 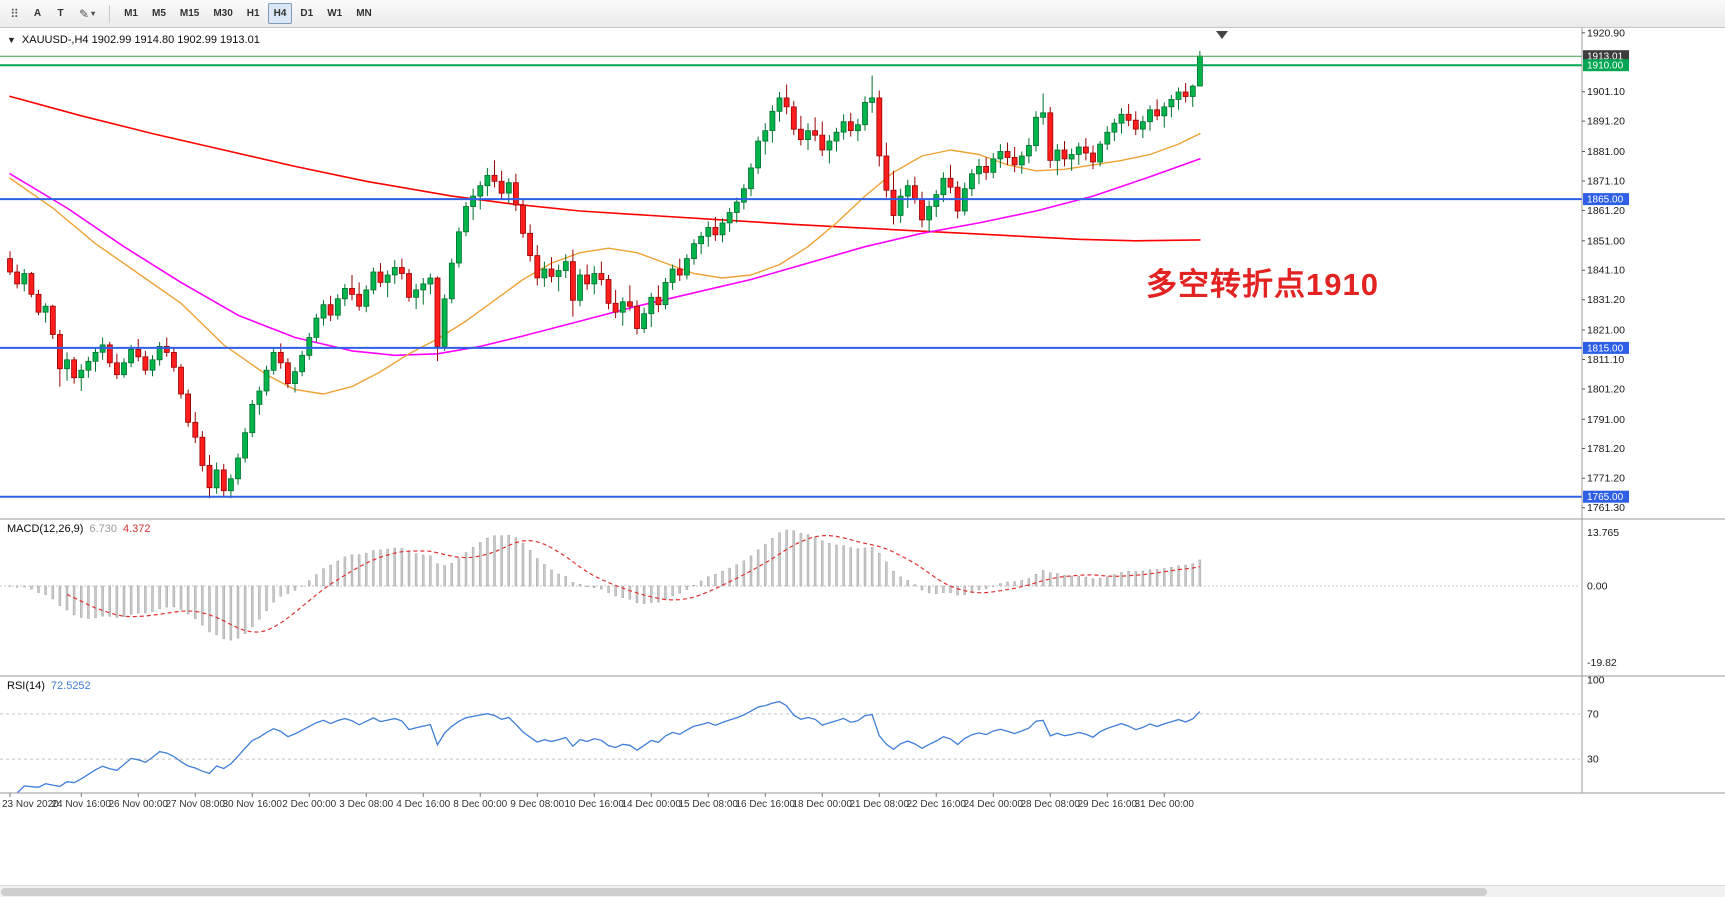 I want to click on macd-signal-line, so click(x=633, y=583).